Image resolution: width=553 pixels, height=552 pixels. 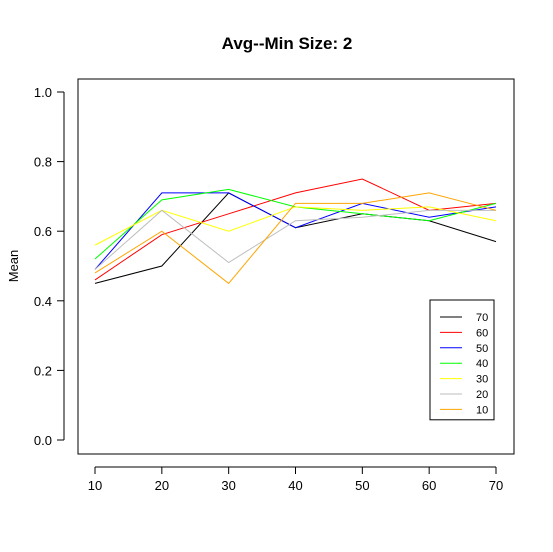 What do you see at coordinates (162, 485) in the screenshot?
I see `x-tick-label: 20` at bounding box center [162, 485].